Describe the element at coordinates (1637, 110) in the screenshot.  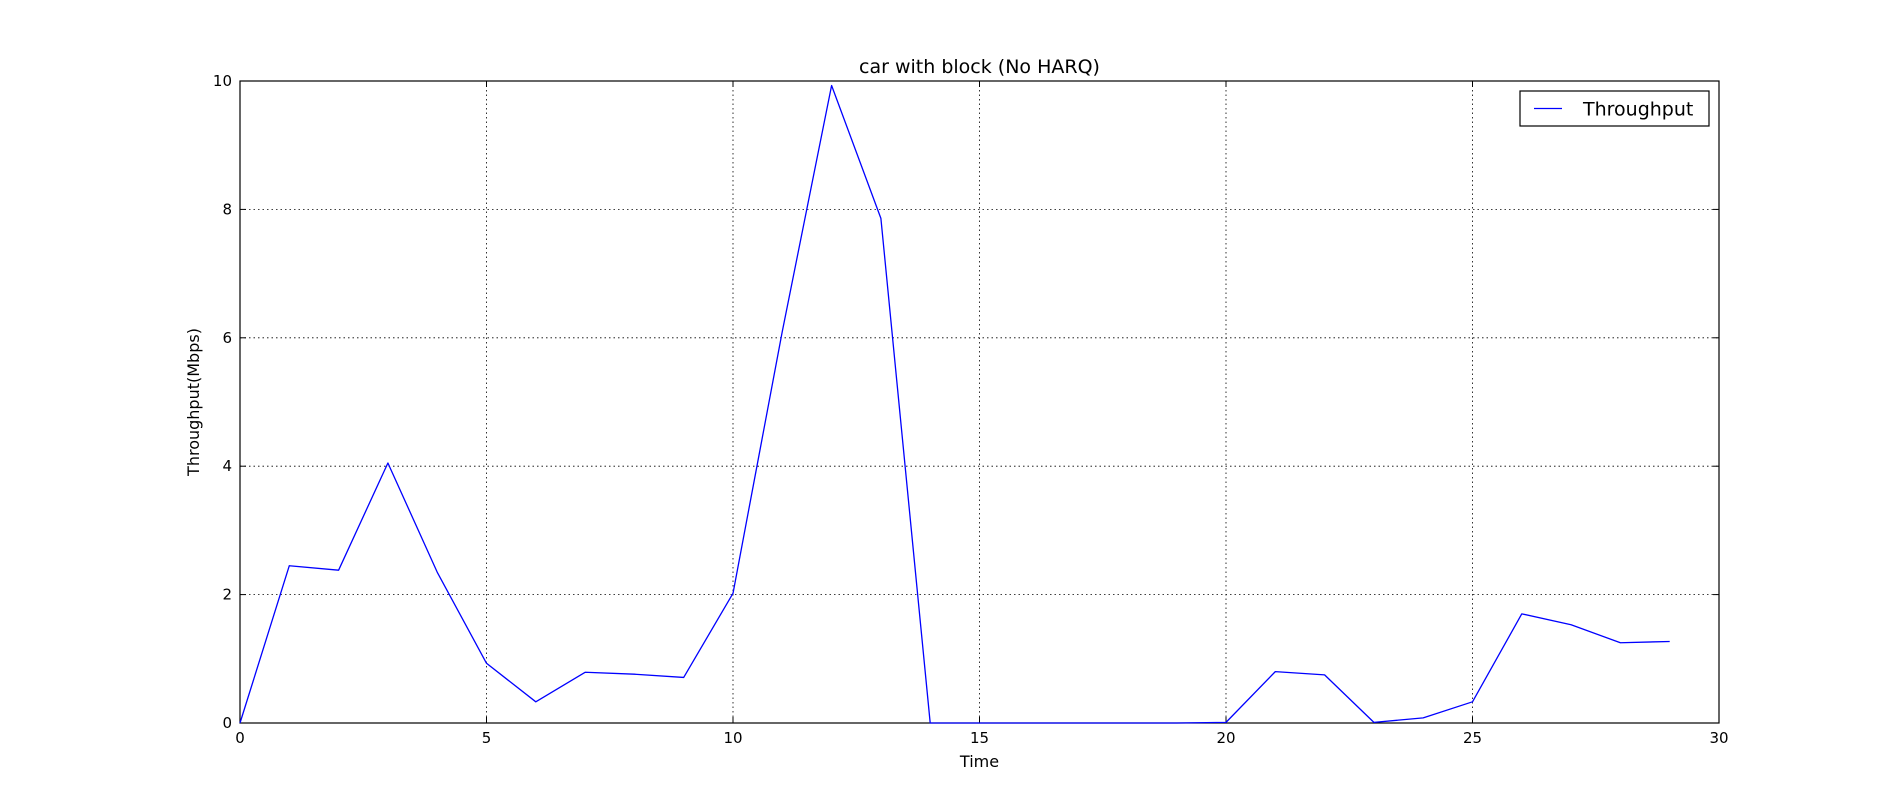
I see `legend-label-throughput: Throughput` at that location.